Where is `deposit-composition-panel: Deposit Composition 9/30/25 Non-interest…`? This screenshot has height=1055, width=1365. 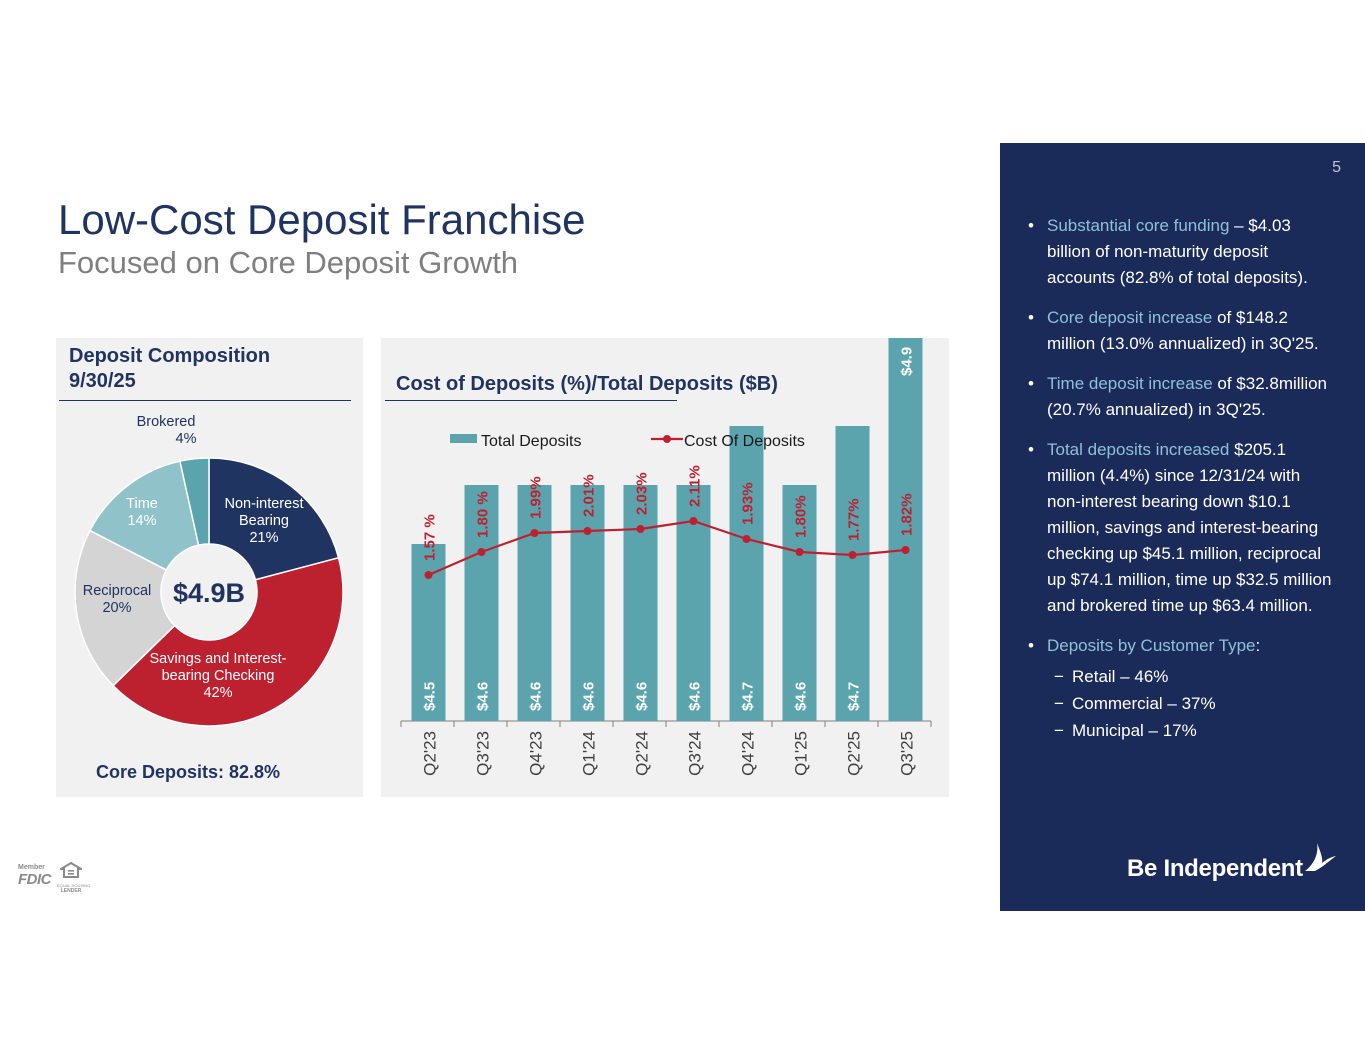
deposit-composition-panel: Deposit Composition 9/30/25 Non-interest… is located at coordinates (209, 567).